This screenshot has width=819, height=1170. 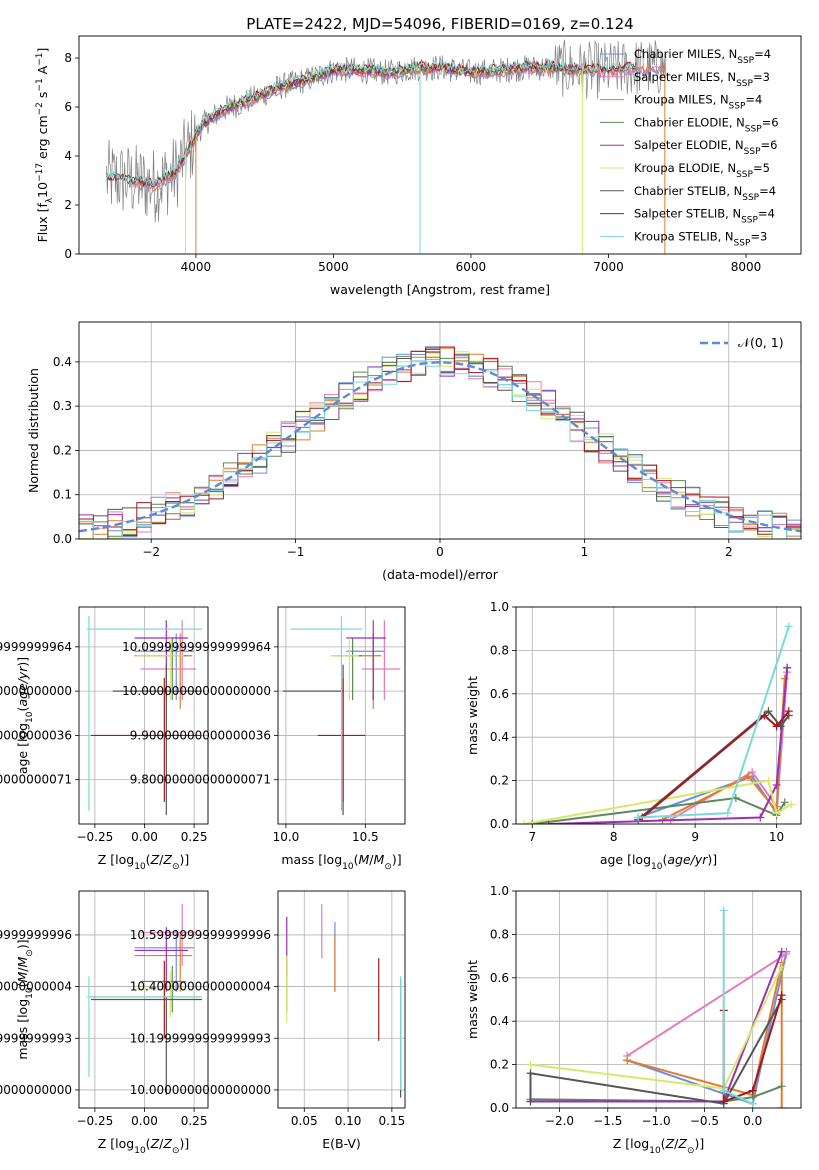 I want to click on legend-label: Kroupa ELODIE, NSSP=5, so click(x=702, y=170).